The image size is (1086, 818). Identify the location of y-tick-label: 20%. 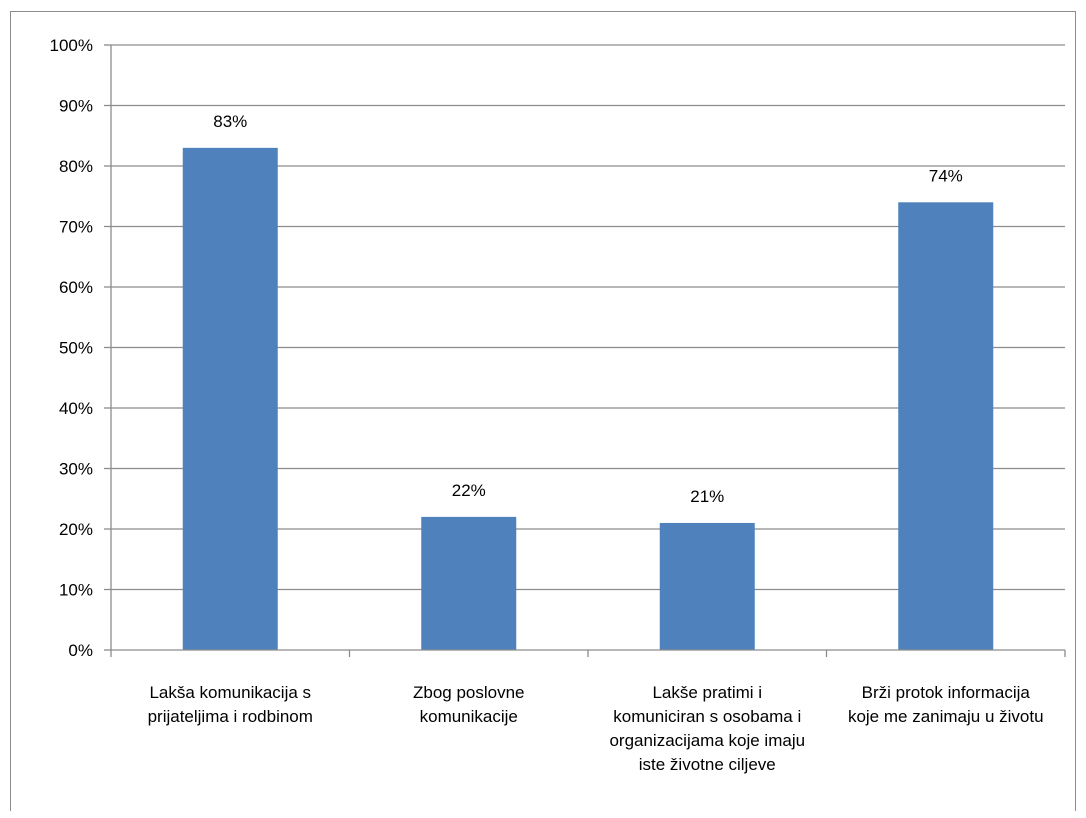
(76, 529).